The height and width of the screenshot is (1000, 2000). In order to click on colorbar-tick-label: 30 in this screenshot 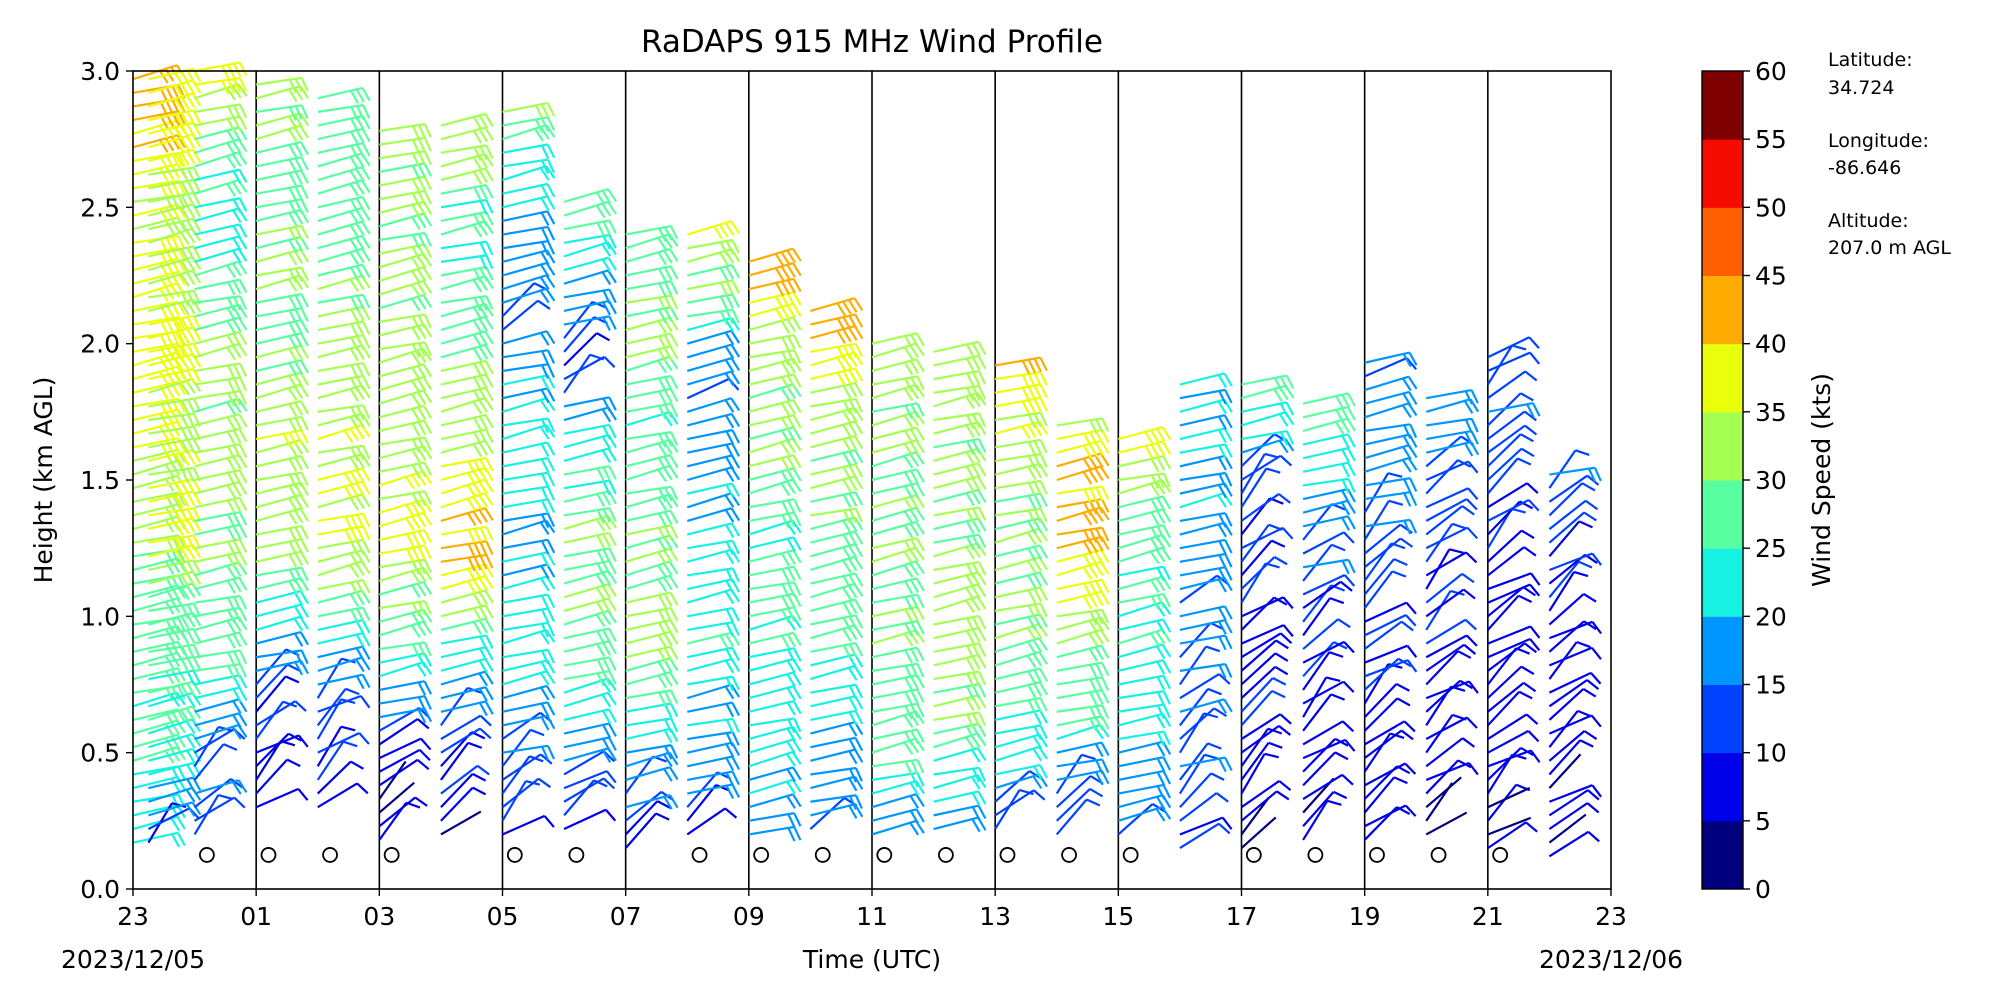, I will do `click(1771, 480)`.